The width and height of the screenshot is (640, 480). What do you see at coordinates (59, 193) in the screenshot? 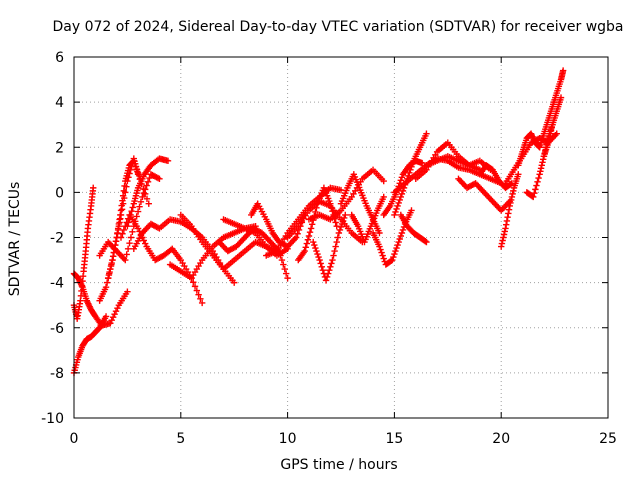
I see `y-tick-label: 0` at bounding box center [59, 193].